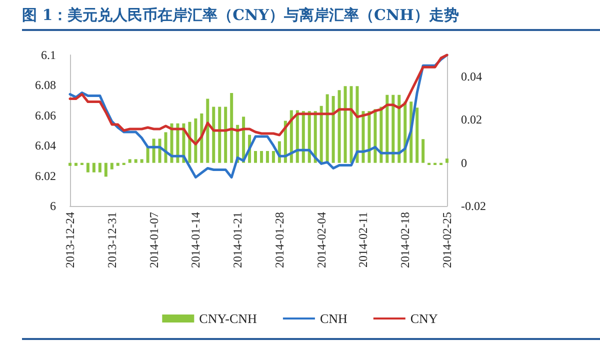 This screenshot has width=600, height=344. Describe the element at coordinates (311, 18) in the screenshot. I see `chart-title: 图 1：美元兑人民币在岸汇率（CNY）与离岸汇率（CNH）走势` at that location.